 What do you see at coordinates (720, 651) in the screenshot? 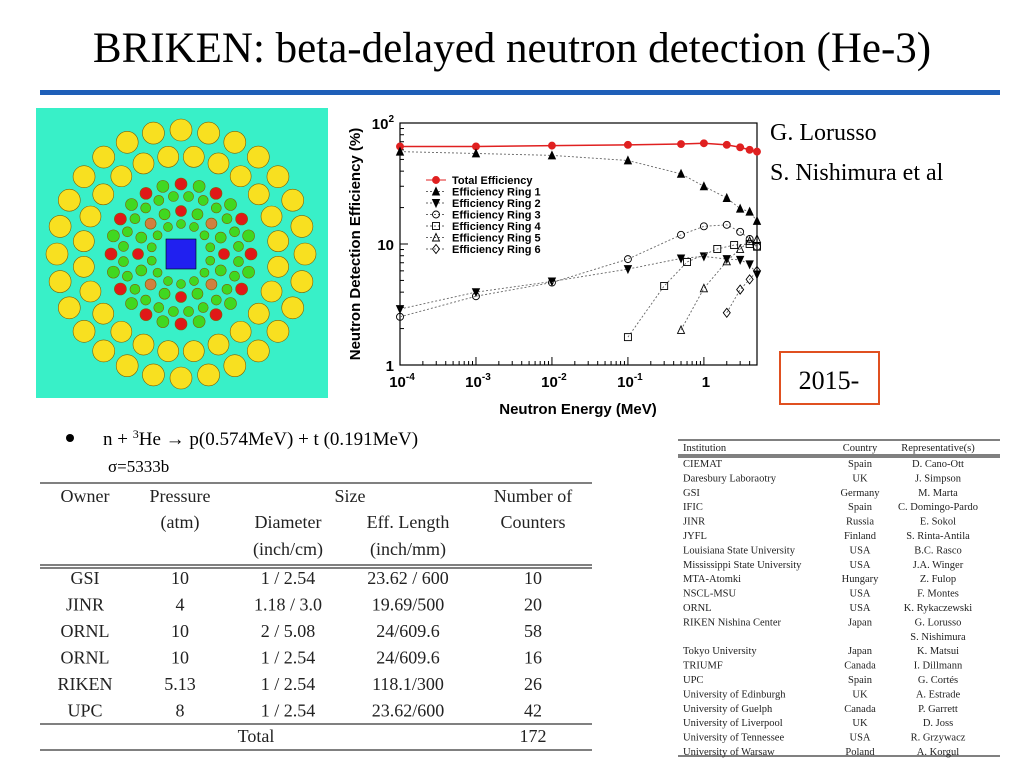
I see `cell: Tokyo University` at bounding box center [720, 651].